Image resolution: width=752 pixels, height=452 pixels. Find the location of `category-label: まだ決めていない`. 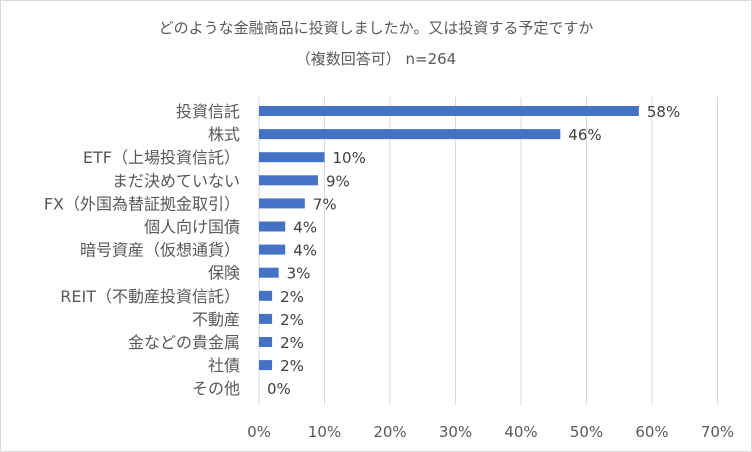

category-label: まだ決めていない is located at coordinates (176, 180).